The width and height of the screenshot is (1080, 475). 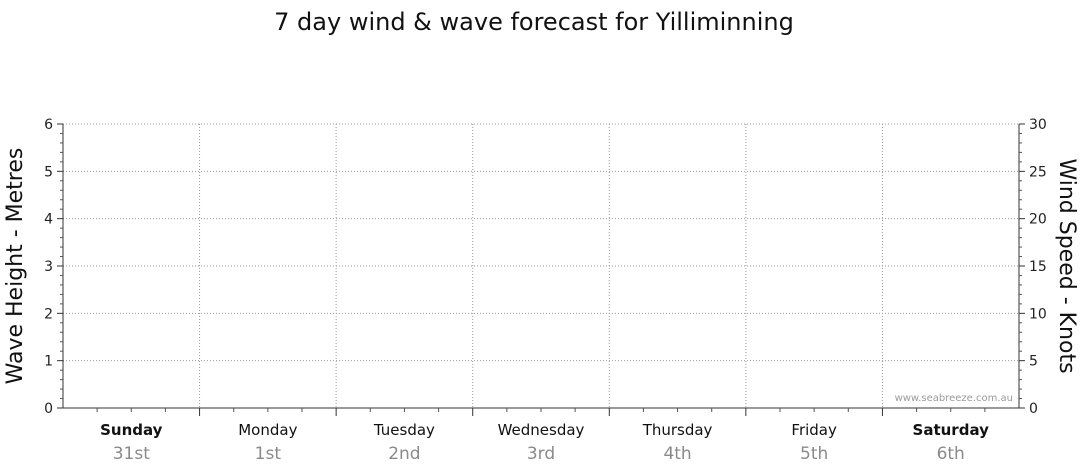 I want to click on left-tick-label: 4, so click(x=48, y=220).